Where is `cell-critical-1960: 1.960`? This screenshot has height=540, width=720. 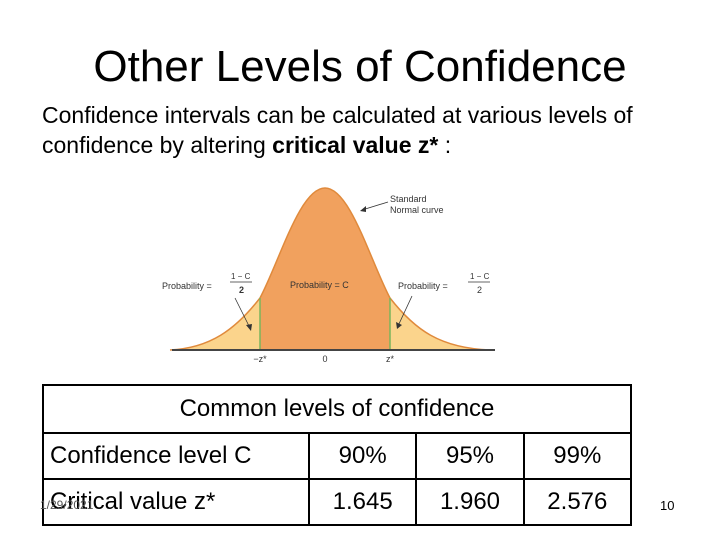 cell-critical-1960: 1.960 is located at coordinates (470, 502).